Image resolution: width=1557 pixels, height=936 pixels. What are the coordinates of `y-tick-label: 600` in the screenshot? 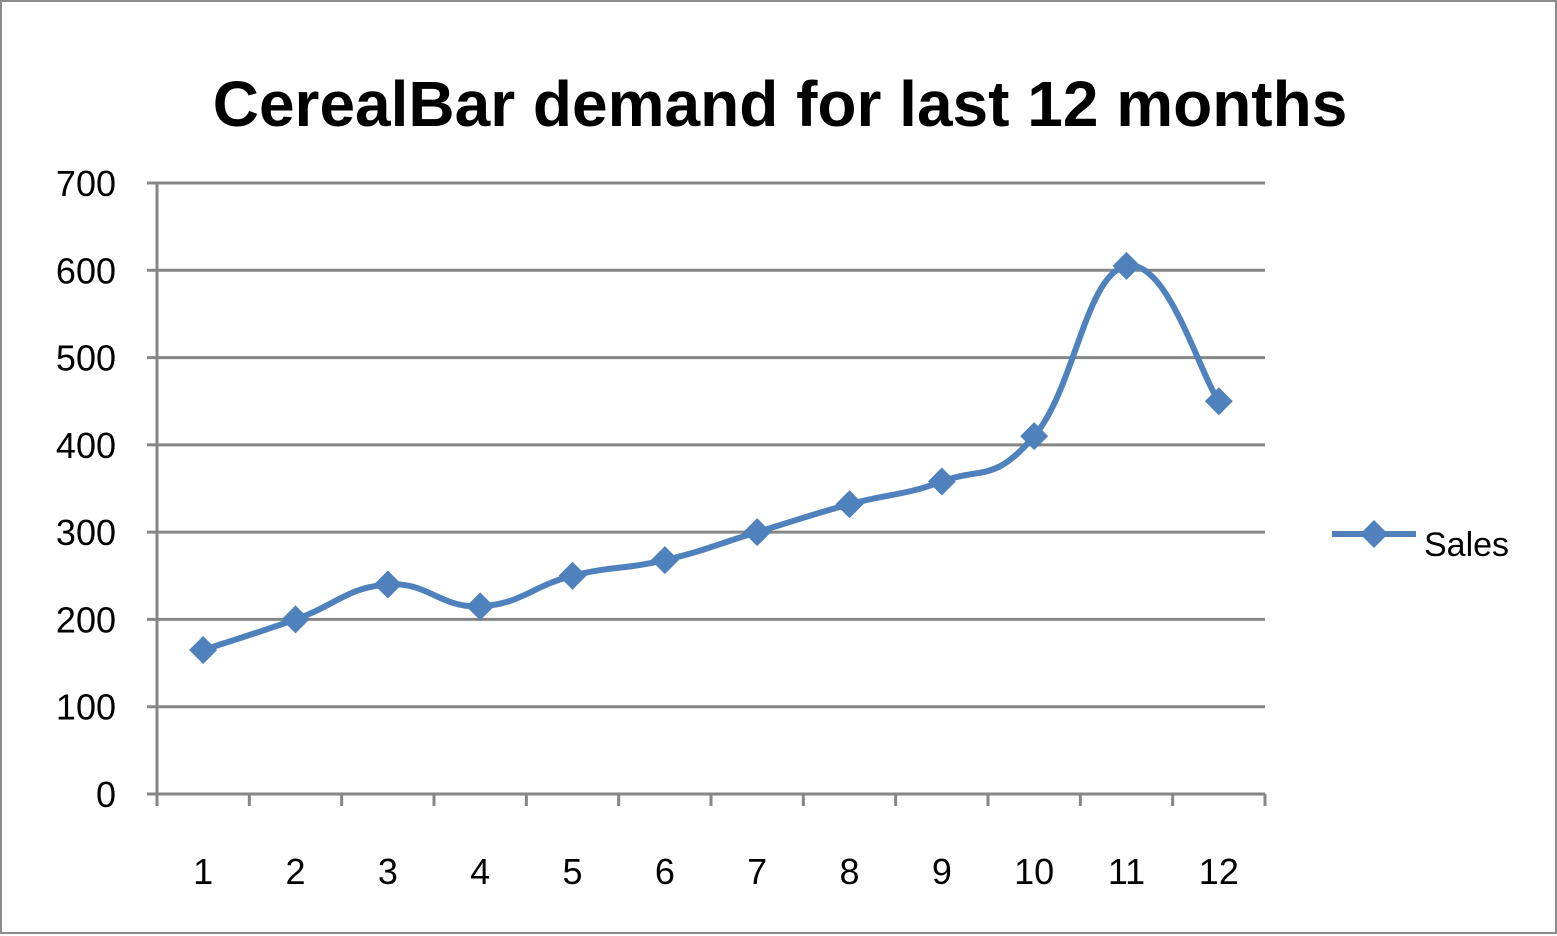 It's located at (86, 270).